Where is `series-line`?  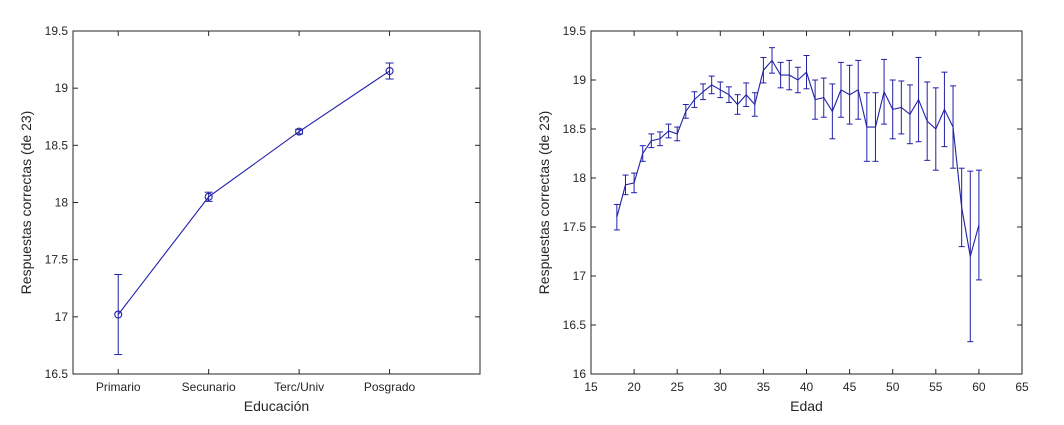
series-line is located at coordinates (253, 192).